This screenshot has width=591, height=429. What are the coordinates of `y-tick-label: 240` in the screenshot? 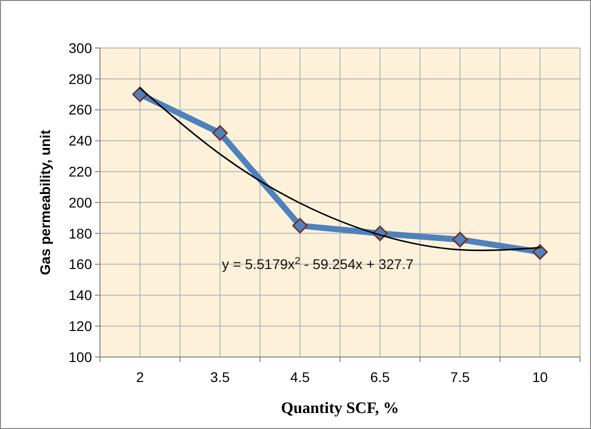 It's located at (80, 140).